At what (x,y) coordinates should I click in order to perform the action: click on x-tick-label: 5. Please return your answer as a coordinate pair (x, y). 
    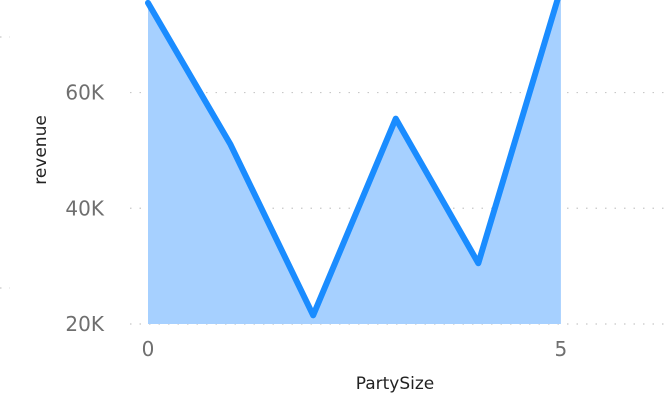
    Looking at the image, I should click on (561, 349).